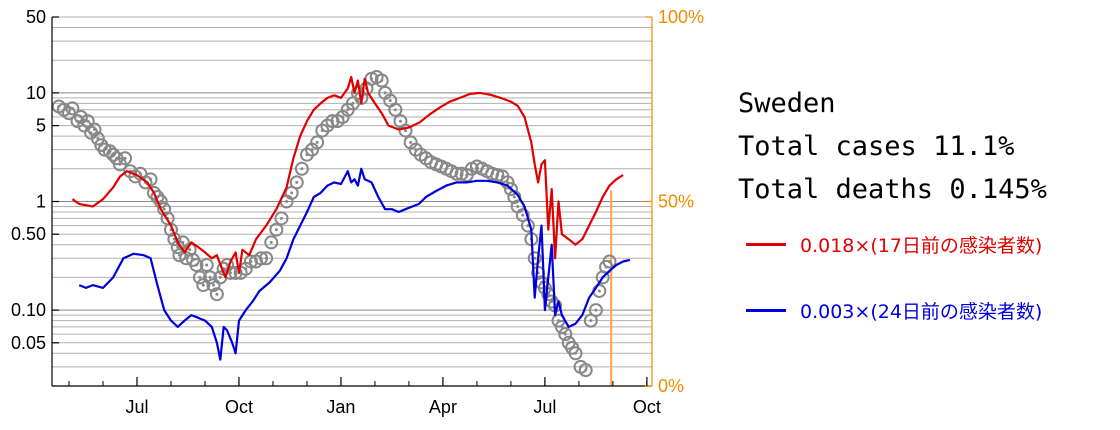 This screenshot has height=430, width=1120. Describe the element at coordinates (28, 310) in the screenshot. I see `left-tick-label: 0.10` at that location.